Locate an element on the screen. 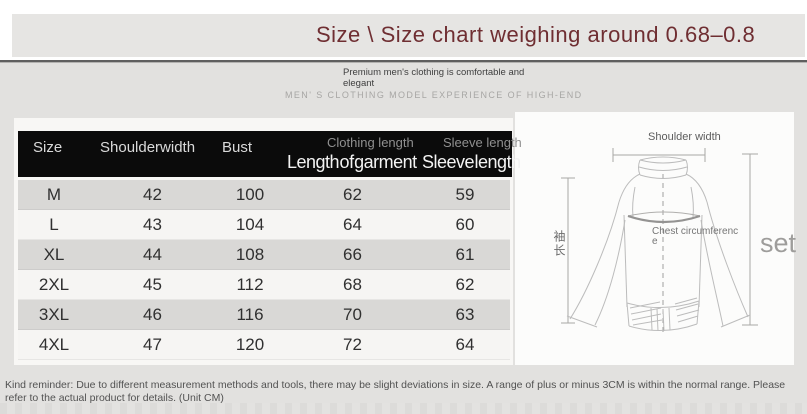 Image resolution: width=807 pixels, height=414 pixels. shoulder-width-label: Shoulder width is located at coordinates (684, 137).